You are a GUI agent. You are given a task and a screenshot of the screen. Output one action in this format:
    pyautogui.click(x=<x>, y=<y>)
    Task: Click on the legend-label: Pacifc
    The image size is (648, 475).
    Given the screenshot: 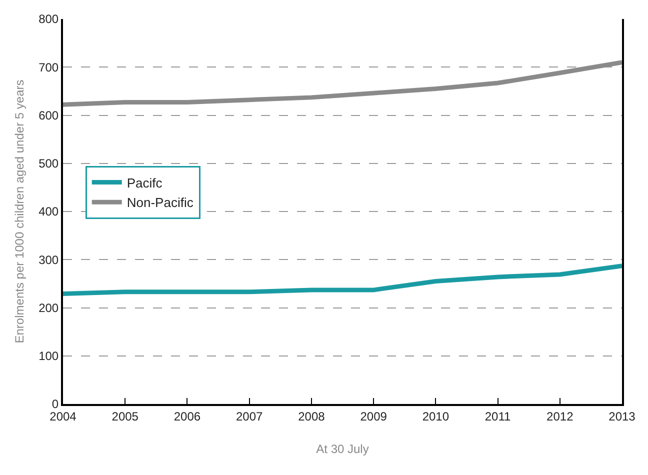 What is the action you would take?
    pyautogui.click(x=144, y=182)
    